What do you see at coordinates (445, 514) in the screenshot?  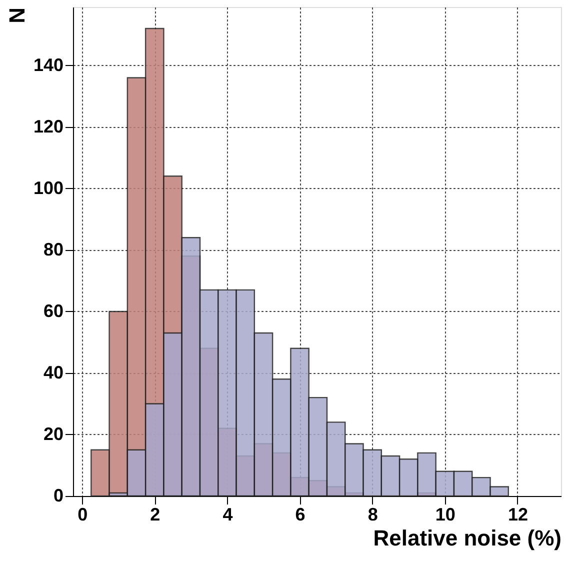 I see `x-tick-label: 10` at bounding box center [445, 514].